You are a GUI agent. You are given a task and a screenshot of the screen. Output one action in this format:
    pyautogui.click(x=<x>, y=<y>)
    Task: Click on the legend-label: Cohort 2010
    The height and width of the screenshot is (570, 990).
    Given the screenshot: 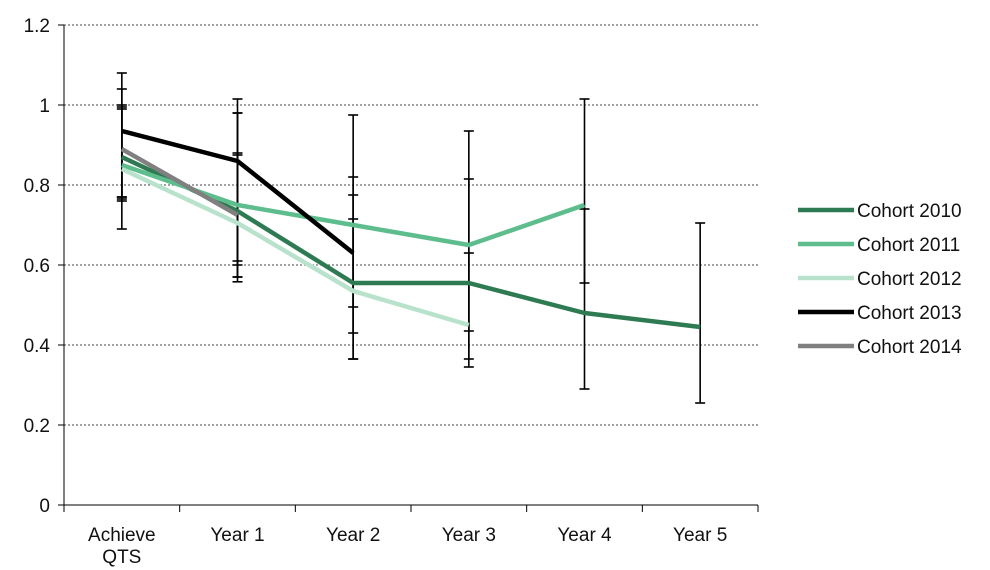 What is the action you would take?
    pyautogui.click(x=909, y=211)
    